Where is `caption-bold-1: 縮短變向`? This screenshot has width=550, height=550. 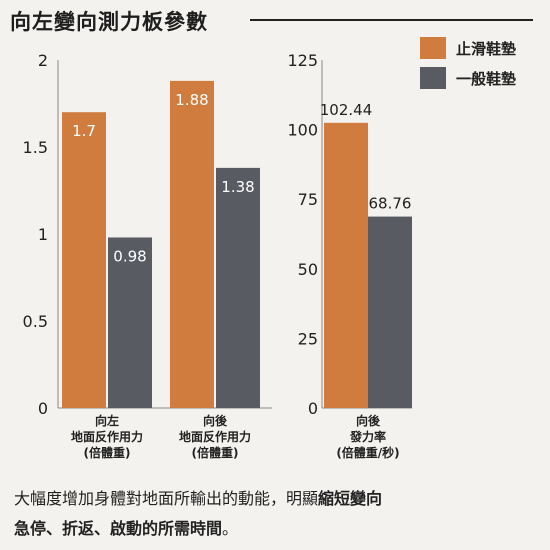 caption-bold-1: 縮短變向 is located at coordinates (350, 498).